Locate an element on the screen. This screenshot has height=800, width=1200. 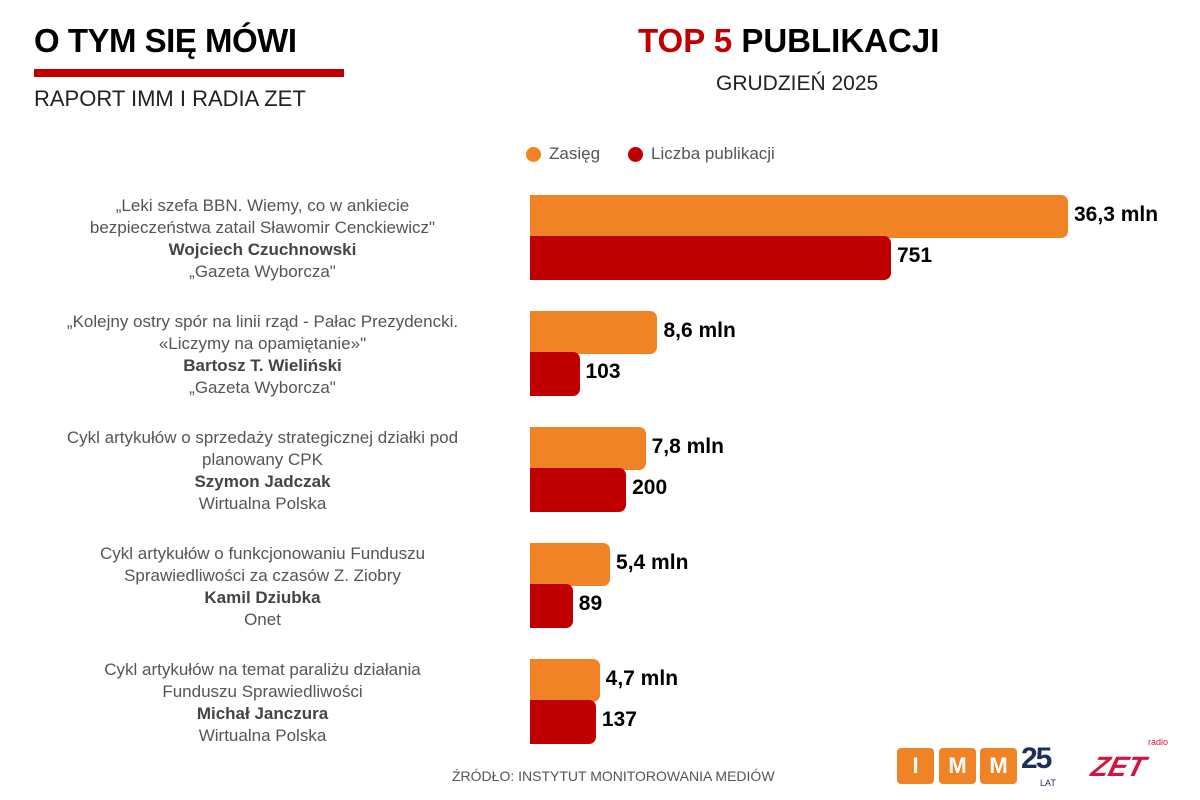
author-name: Szymon Jadczak is located at coordinates (262, 481).